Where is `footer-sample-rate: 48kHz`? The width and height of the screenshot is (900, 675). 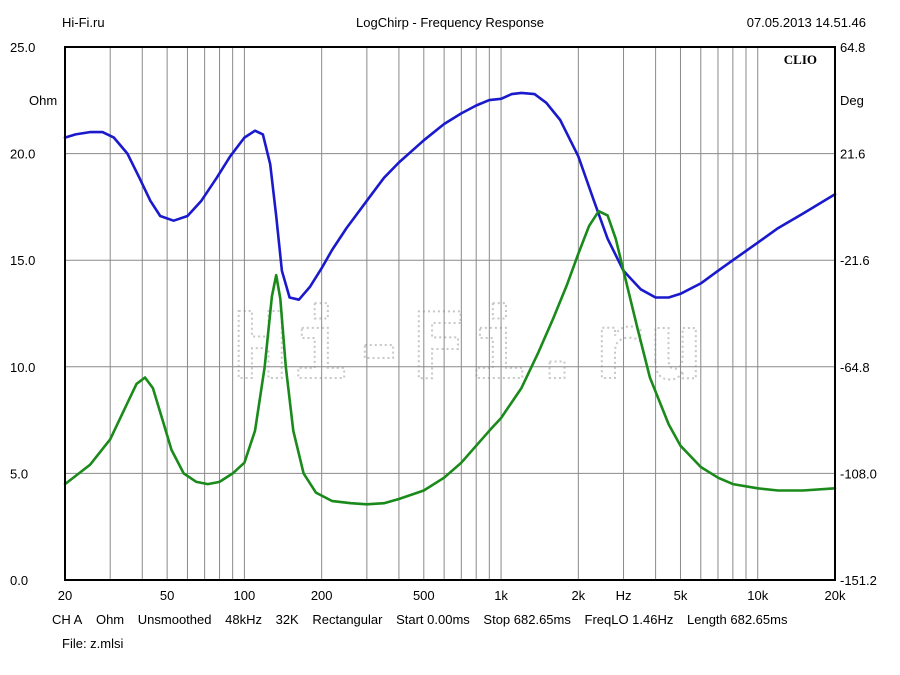
footer-sample-rate: 48kHz is located at coordinates (243, 619).